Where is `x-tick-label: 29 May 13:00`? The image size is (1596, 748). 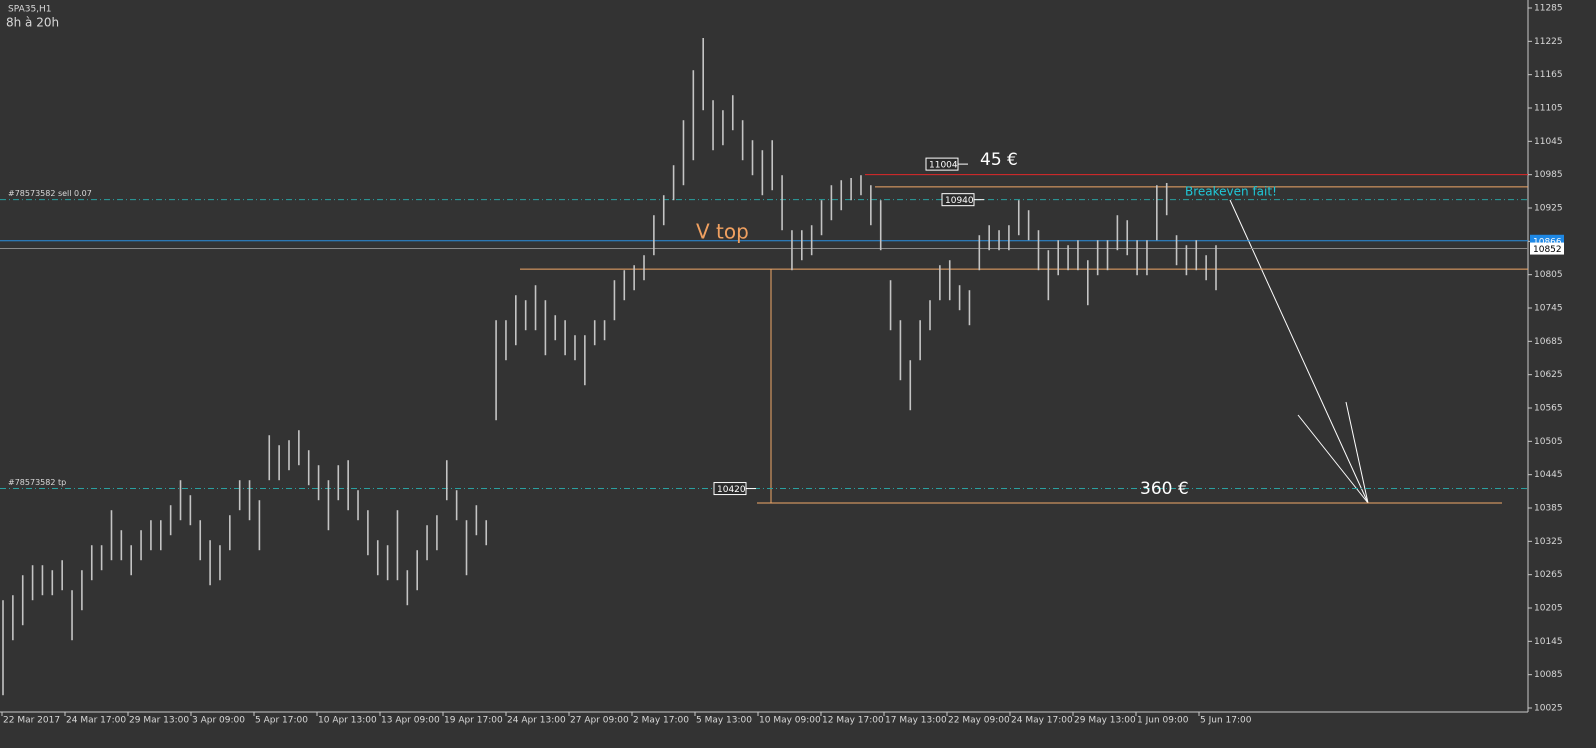
x-tick-label: 29 May 13:00 is located at coordinates (1105, 721).